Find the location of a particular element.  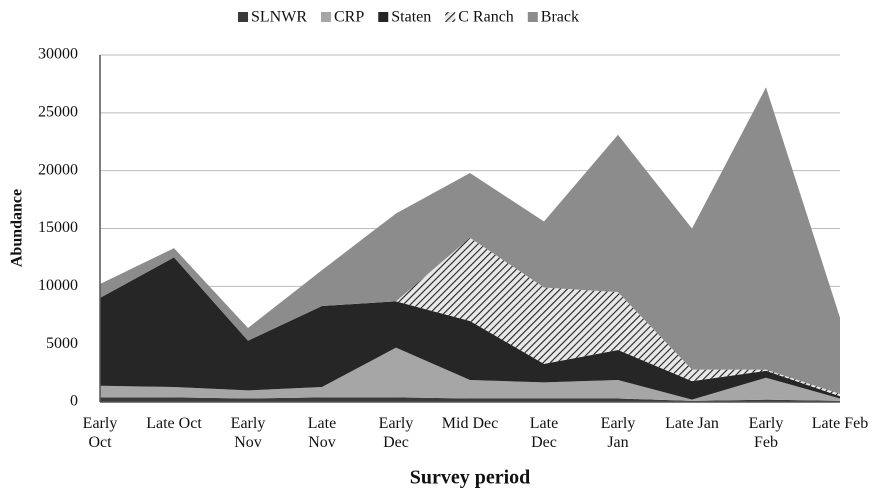

legend: SLNWR CRP Staten C Ranch Brack is located at coordinates (408, 17).